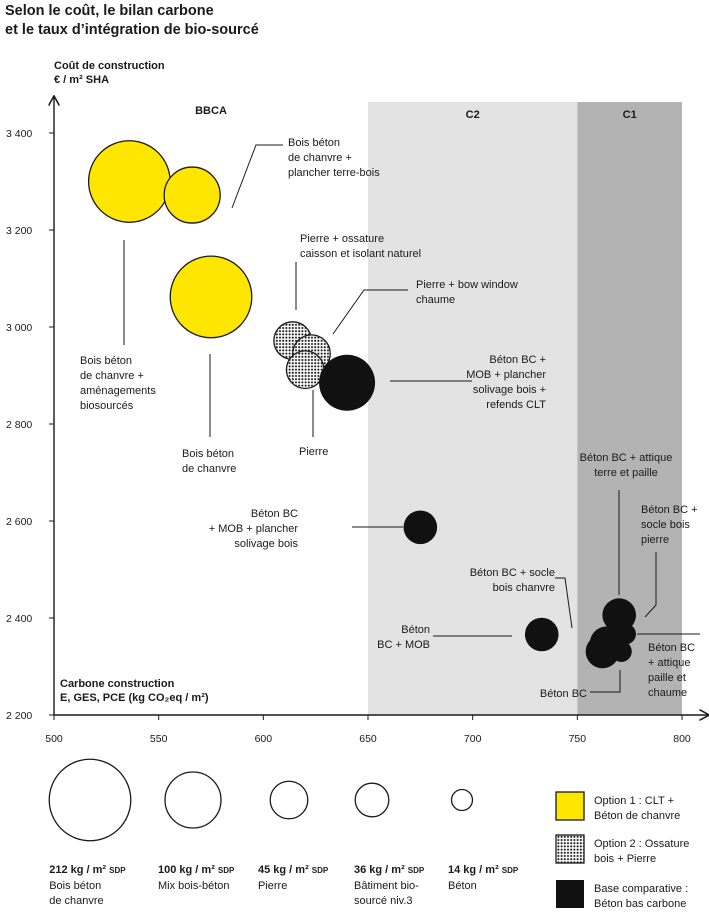 Image resolution: width=709 pixels, height=921 pixels. Describe the element at coordinates (630, 115) in the screenshot. I see `zone-label-c1: C1` at that location.